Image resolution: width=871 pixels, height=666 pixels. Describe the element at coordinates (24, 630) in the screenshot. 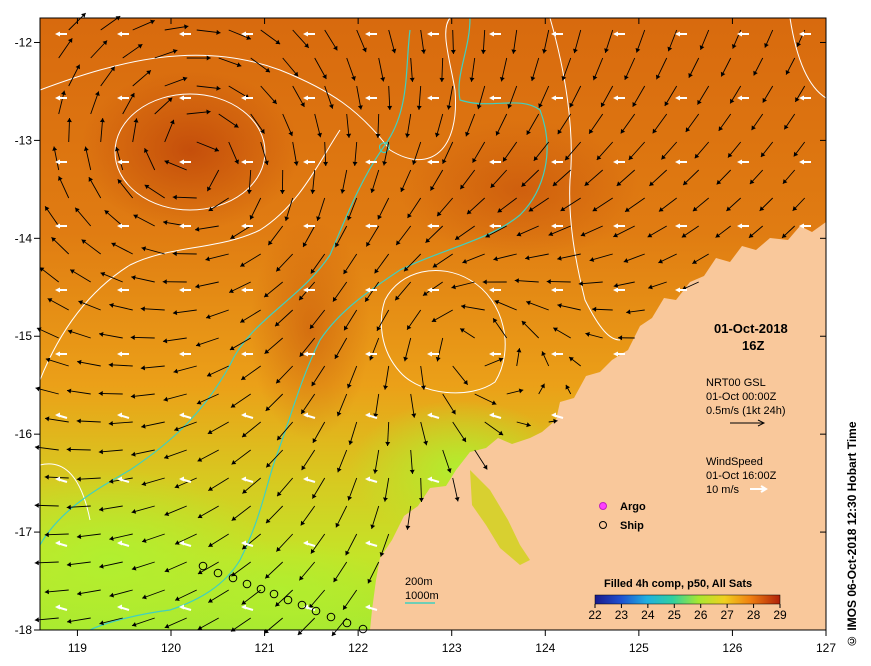

I see `y-tick-label: -18` at that location.